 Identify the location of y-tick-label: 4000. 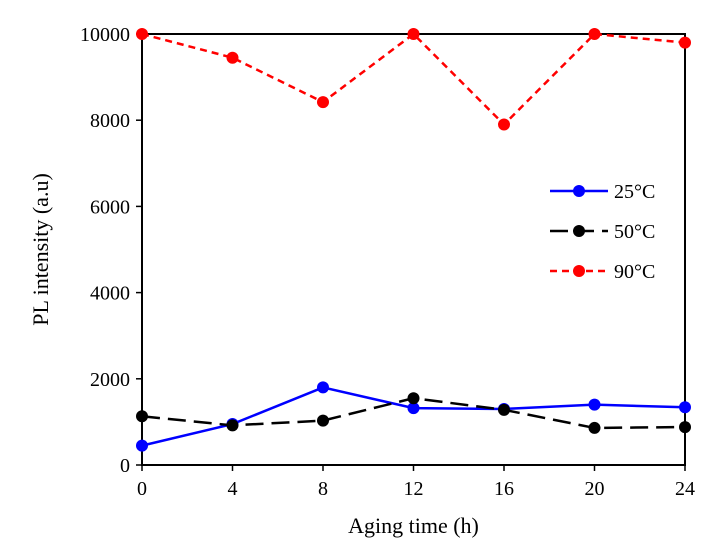
(110, 294).